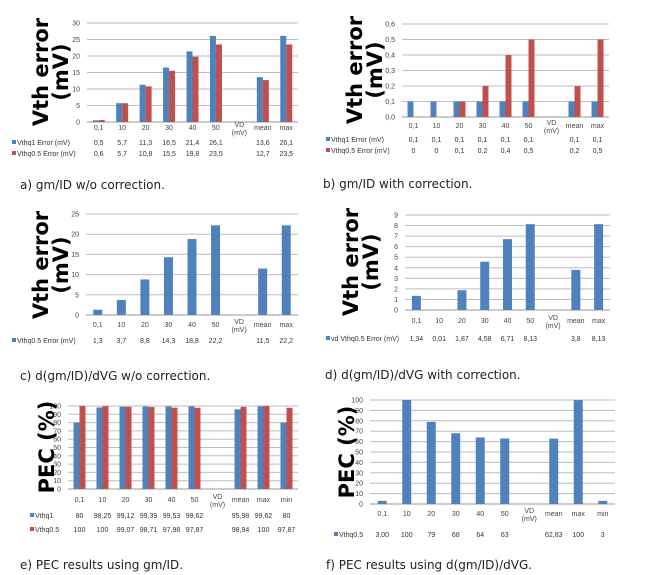 Image resolution: width=646 pixels, height=575 pixels. What do you see at coordinates (431, 535) in the screenshot?
I see `table-cell: 79` at bounding box center [431, 535].